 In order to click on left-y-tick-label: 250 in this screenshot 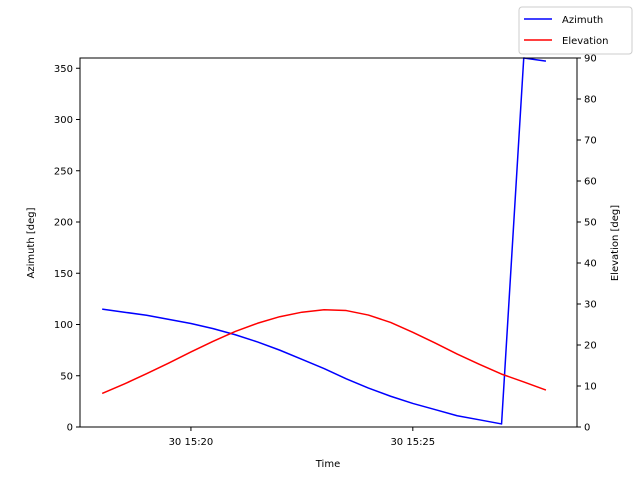, I will do `click(63, 171)`.